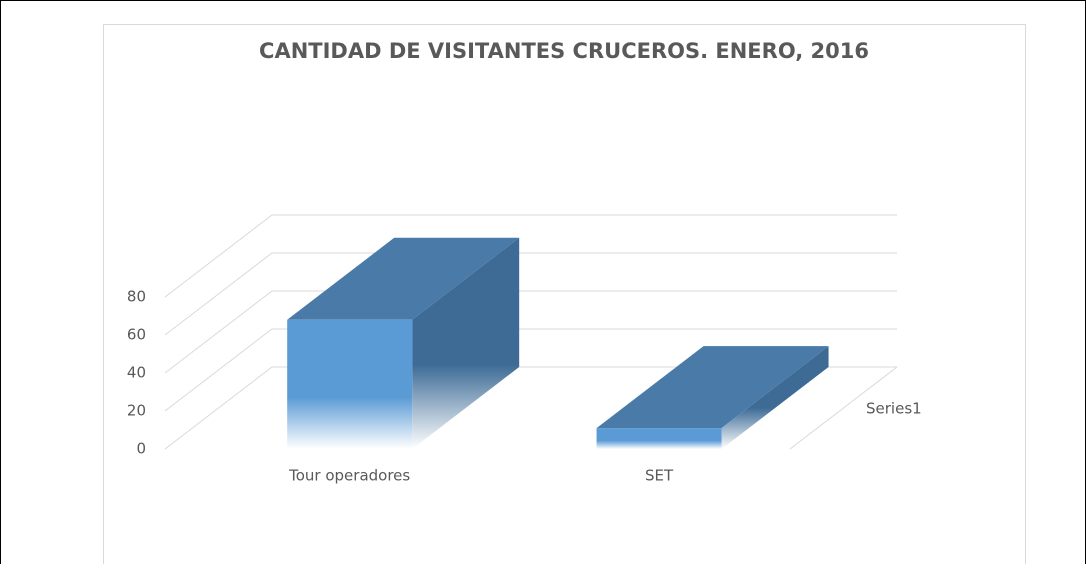 This screenshot has height=568, width=1086. Describe the element at coordinates (349, 476) in the screenshot. I see `x-tick-label: Tour operadores` at that location.